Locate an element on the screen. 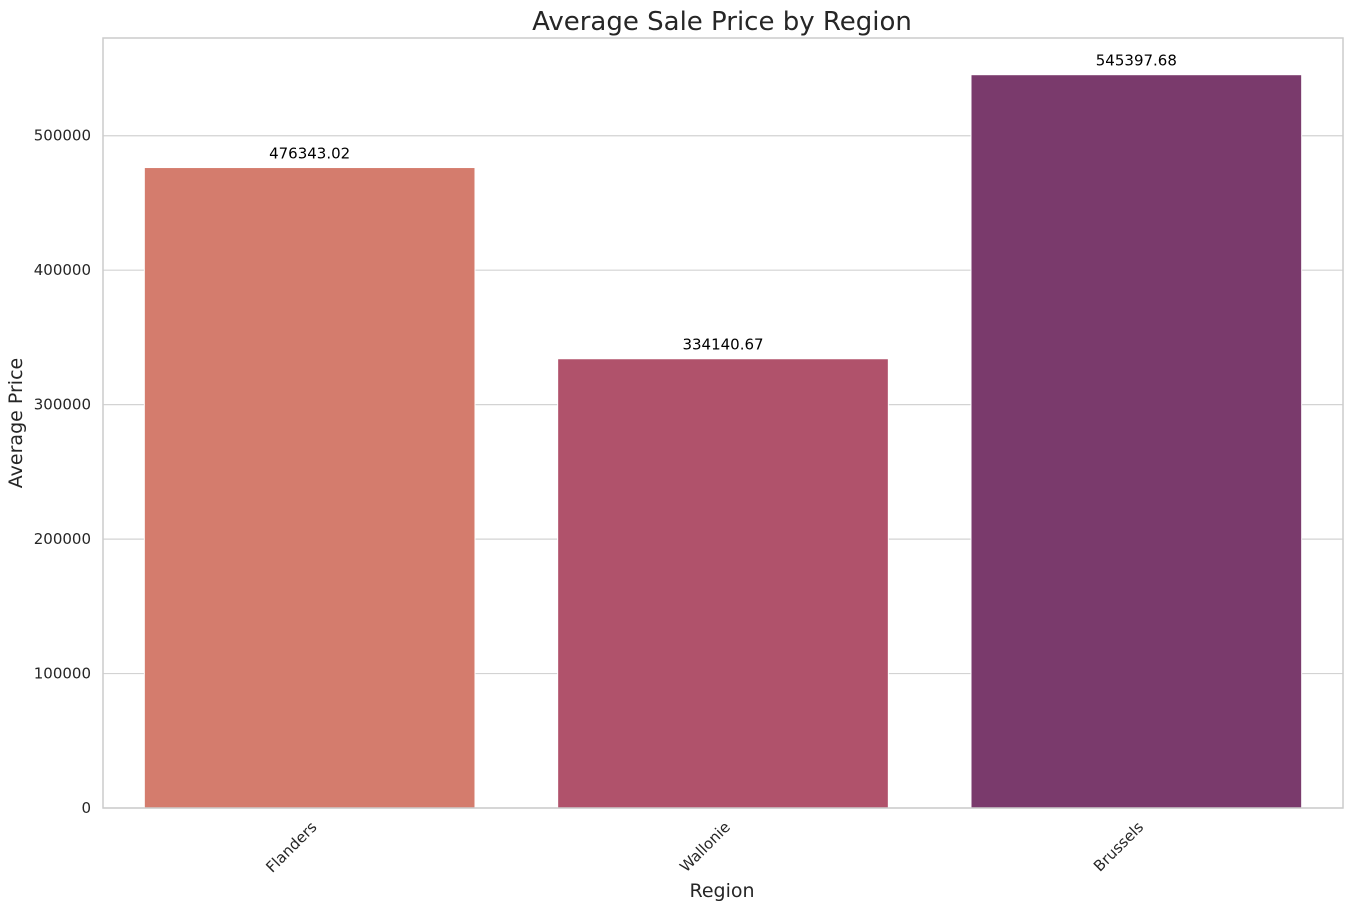 This screenshot has width=1353, height=916. x-tick-label: Wallonie is located at coordinates (705, 847).